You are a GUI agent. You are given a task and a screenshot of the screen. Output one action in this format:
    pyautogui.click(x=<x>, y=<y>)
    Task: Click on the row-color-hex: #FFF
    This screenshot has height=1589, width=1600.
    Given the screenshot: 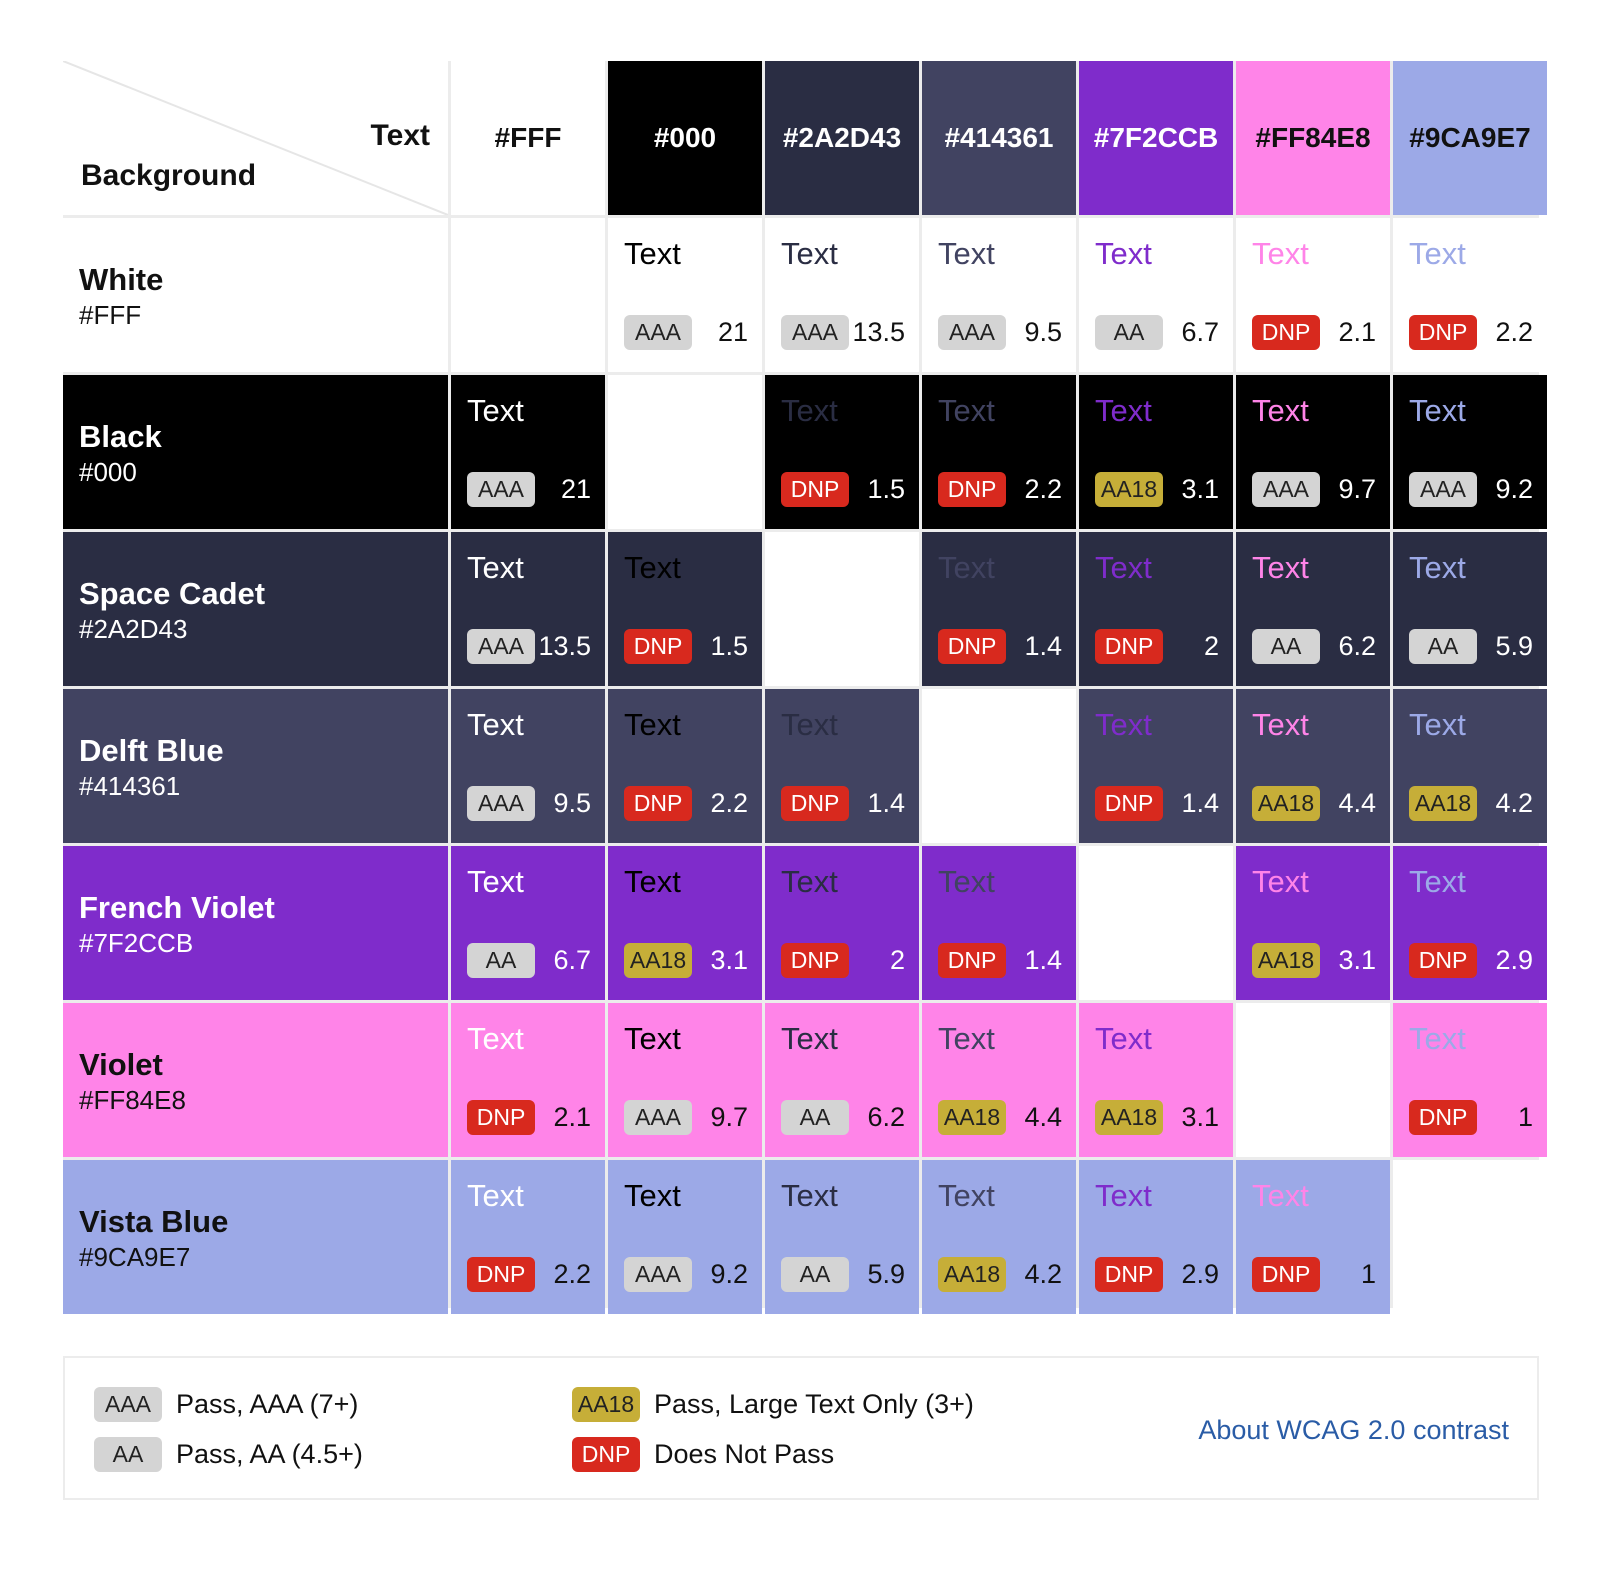 What is the action you would take?
    pyautogui.click(x=110, y=315)
    